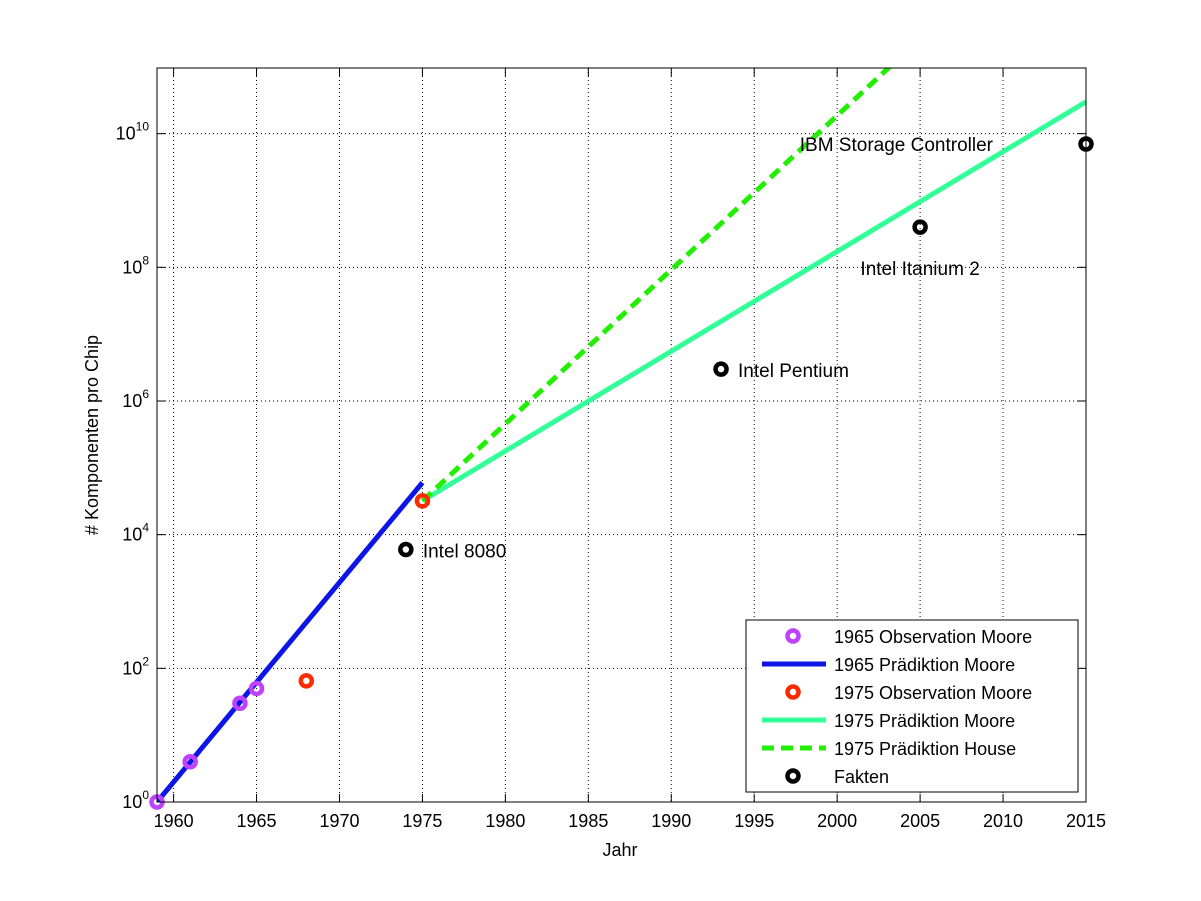  Describe the element at coordinates (505, 821) in the screenshot. I see `x-tick-label: 1980` at that location.